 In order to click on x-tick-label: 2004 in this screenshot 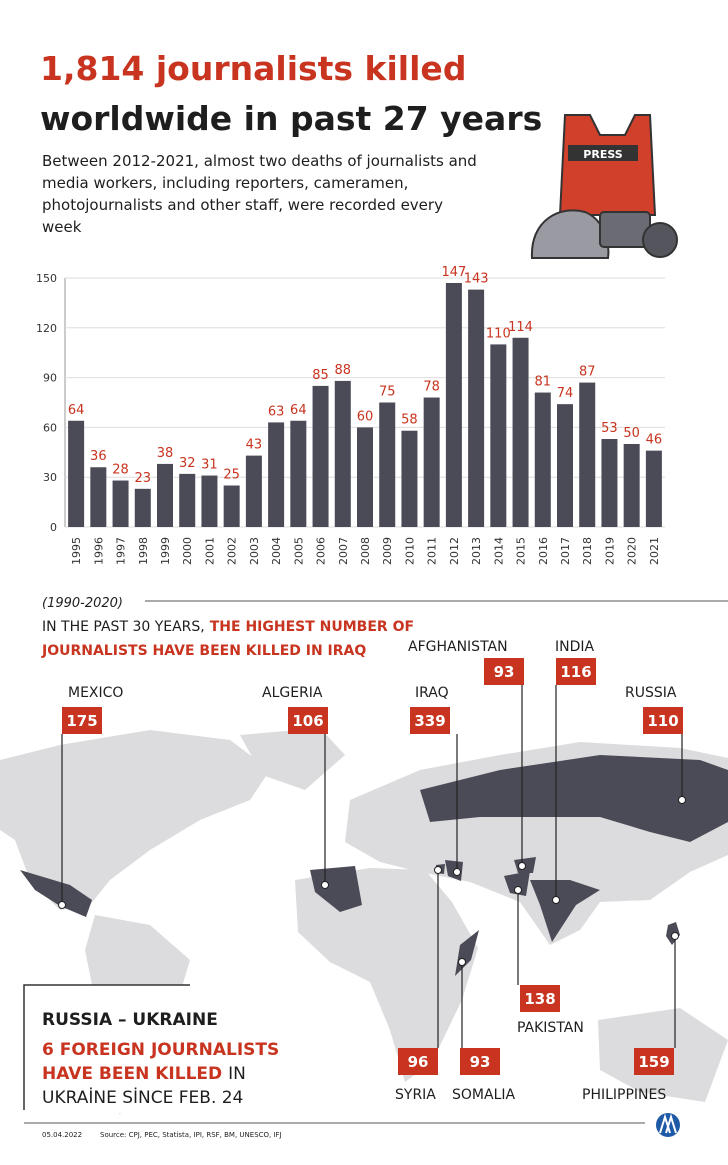, I will do `click(276, 551)`.